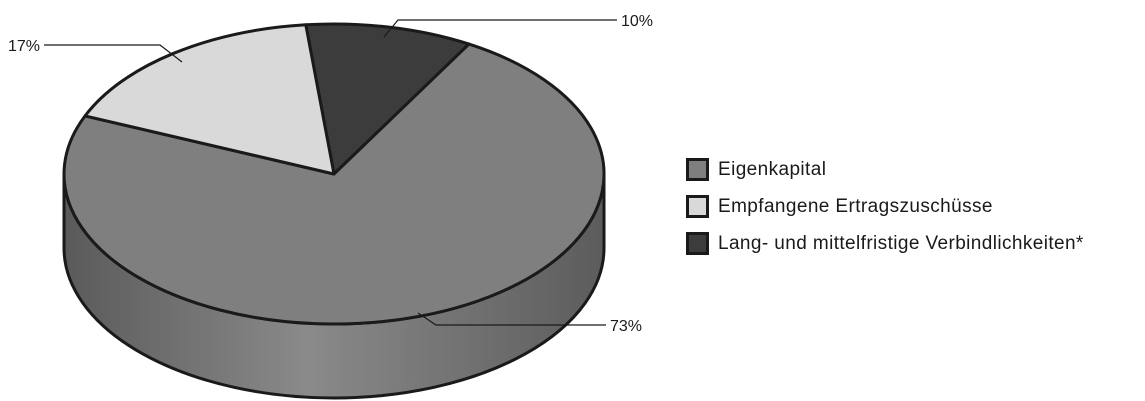  Describe the element at coordinates (637, 21) in the screenshot. I see `pie-data-label: 10%` at that location.